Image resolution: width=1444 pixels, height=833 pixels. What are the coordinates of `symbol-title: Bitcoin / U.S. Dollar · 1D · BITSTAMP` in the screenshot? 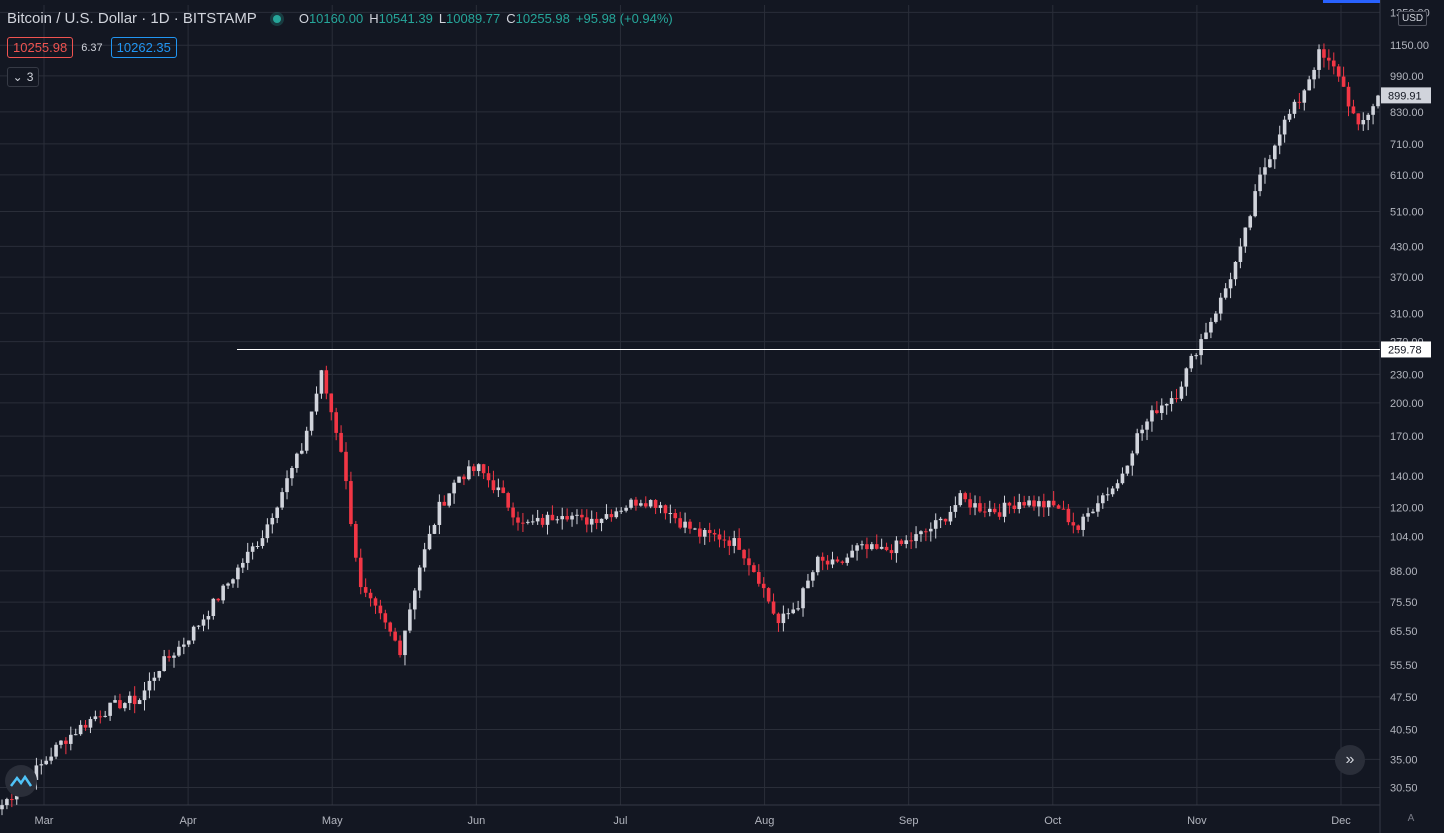 It's located at (132, 18).